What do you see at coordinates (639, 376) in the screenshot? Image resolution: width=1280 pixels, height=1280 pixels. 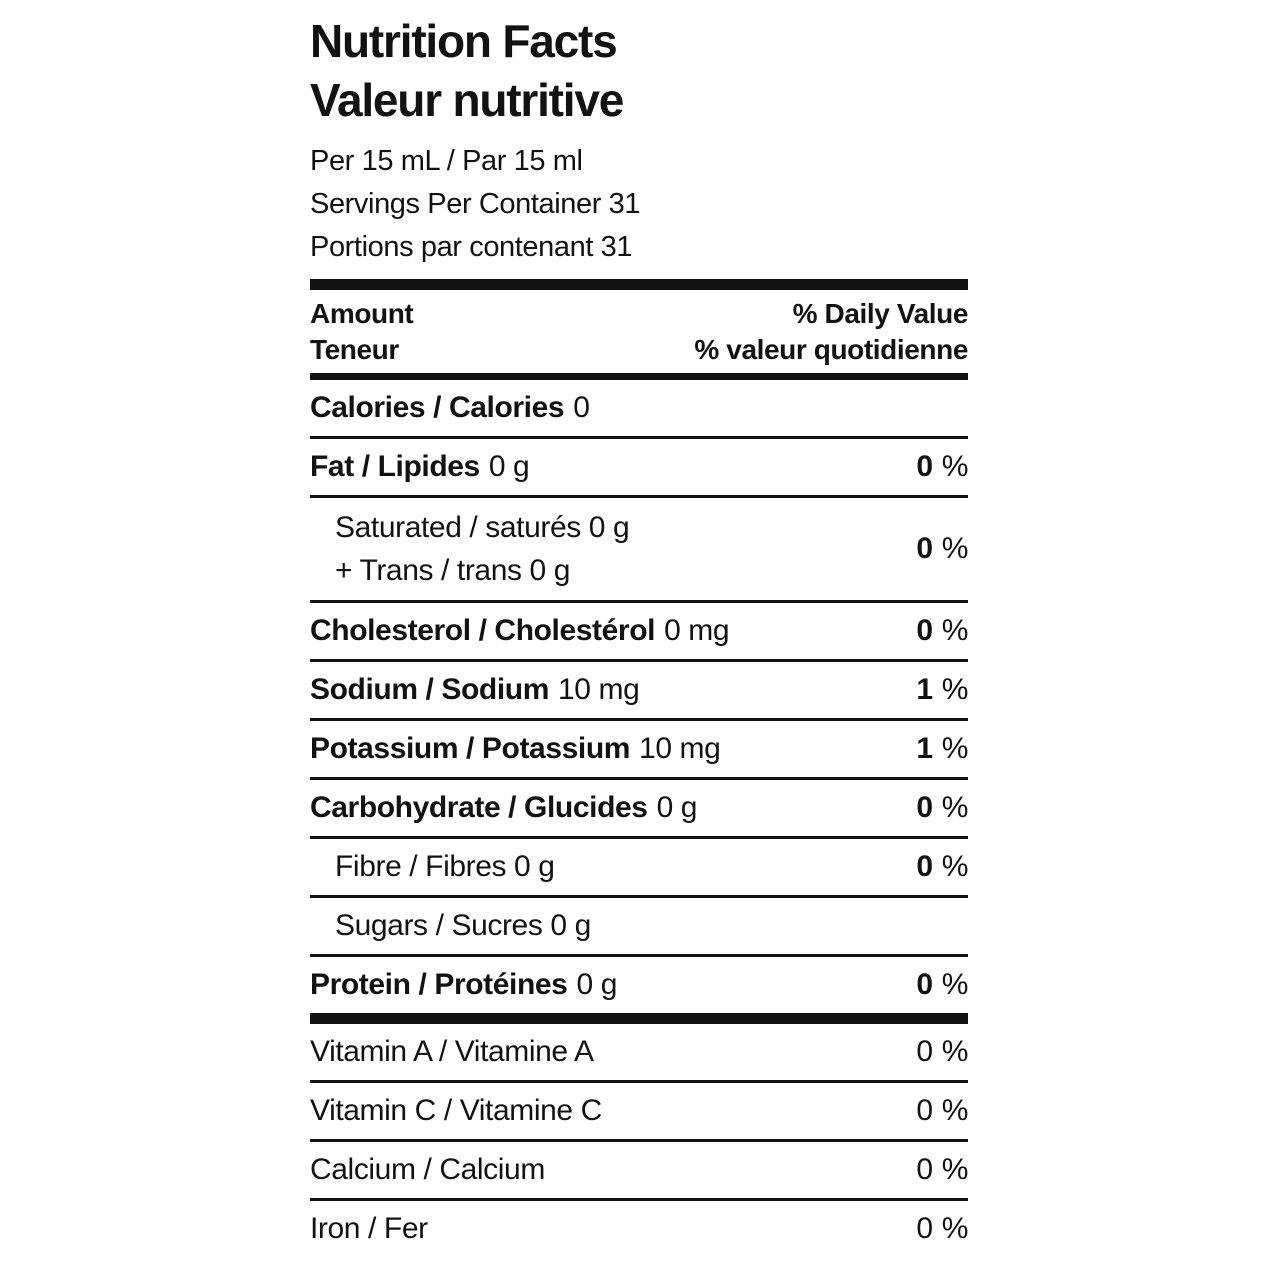 I see `separator-header` at bounding box center [639, 376].